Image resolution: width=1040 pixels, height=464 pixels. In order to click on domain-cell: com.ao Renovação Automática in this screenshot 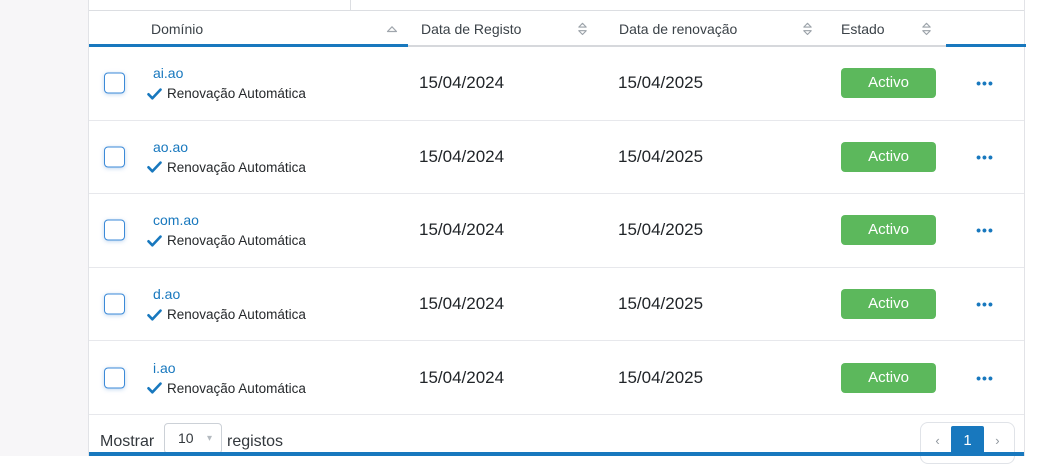, I will do `click(226, 230)`.